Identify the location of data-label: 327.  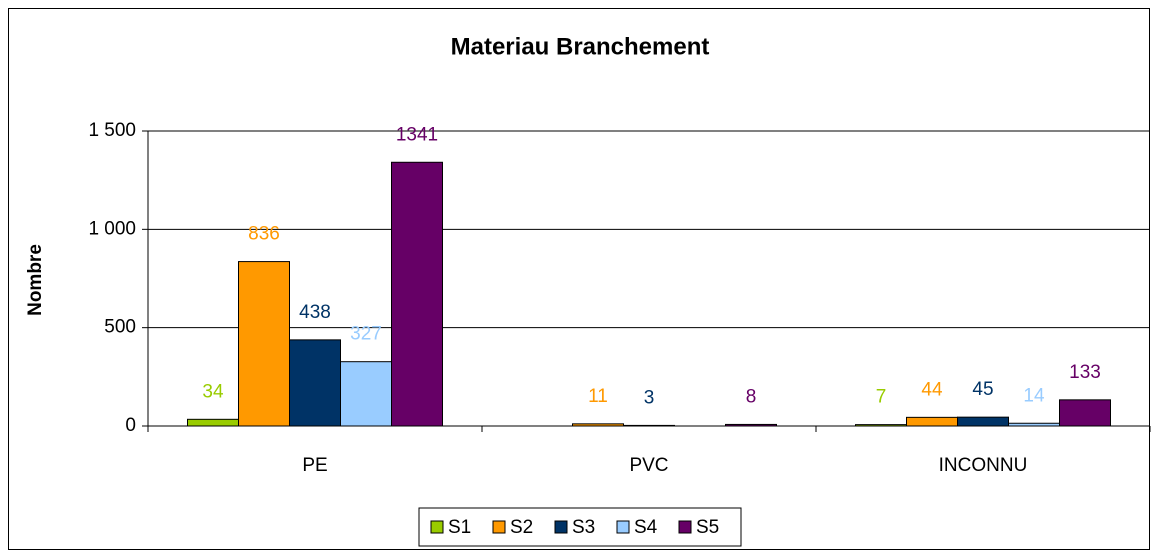
(366, 334).